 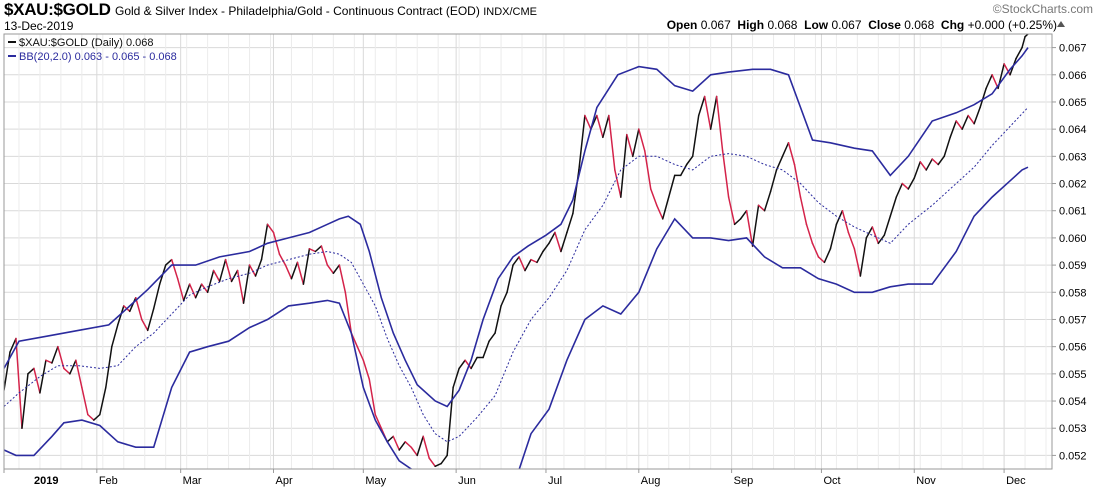 I want to click on low-label: Low, so click(x=816, y=25).